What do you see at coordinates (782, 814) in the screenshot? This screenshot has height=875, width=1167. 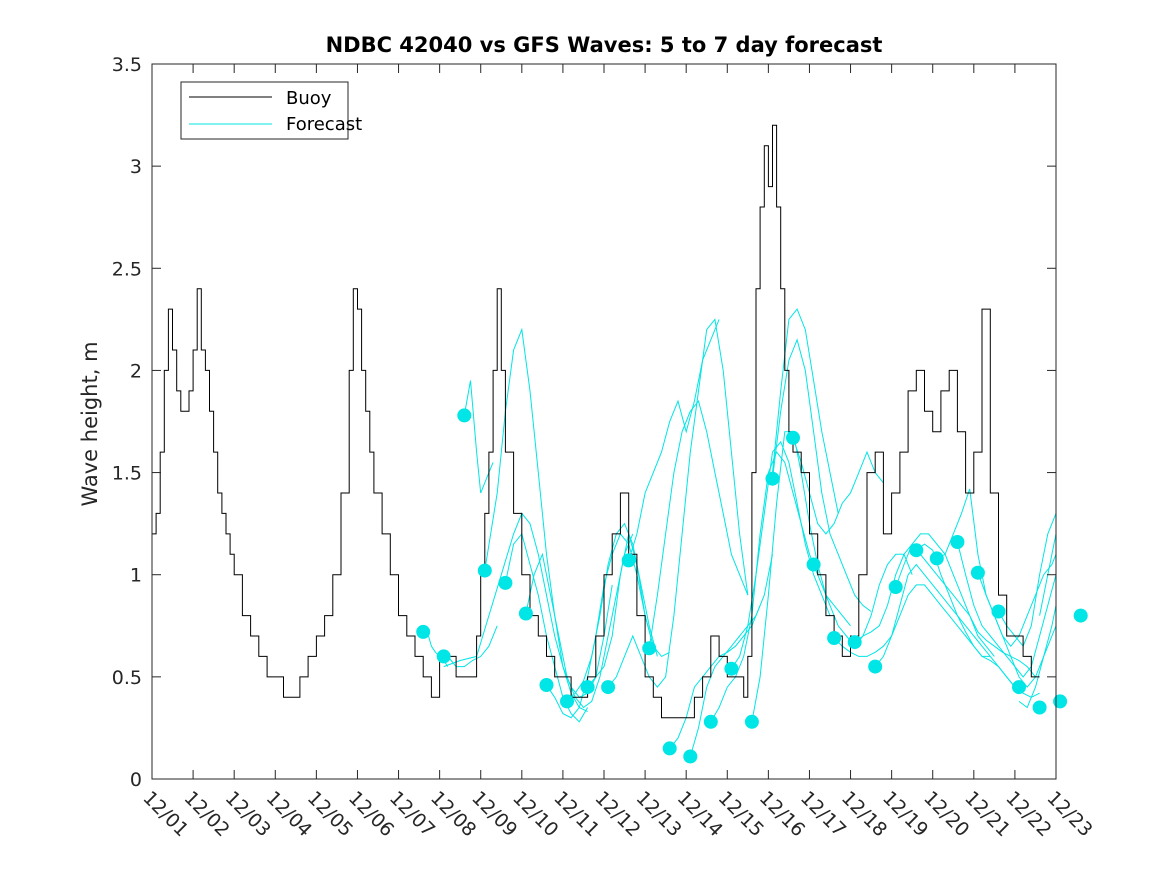 I see `x-tick-label: 12/16` at bounding box center [782, 814].